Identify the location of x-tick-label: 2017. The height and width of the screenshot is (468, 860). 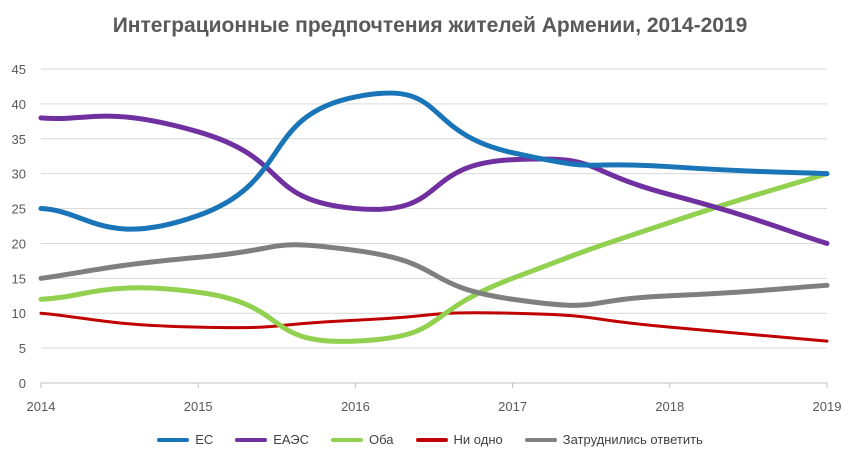
(512, 406).